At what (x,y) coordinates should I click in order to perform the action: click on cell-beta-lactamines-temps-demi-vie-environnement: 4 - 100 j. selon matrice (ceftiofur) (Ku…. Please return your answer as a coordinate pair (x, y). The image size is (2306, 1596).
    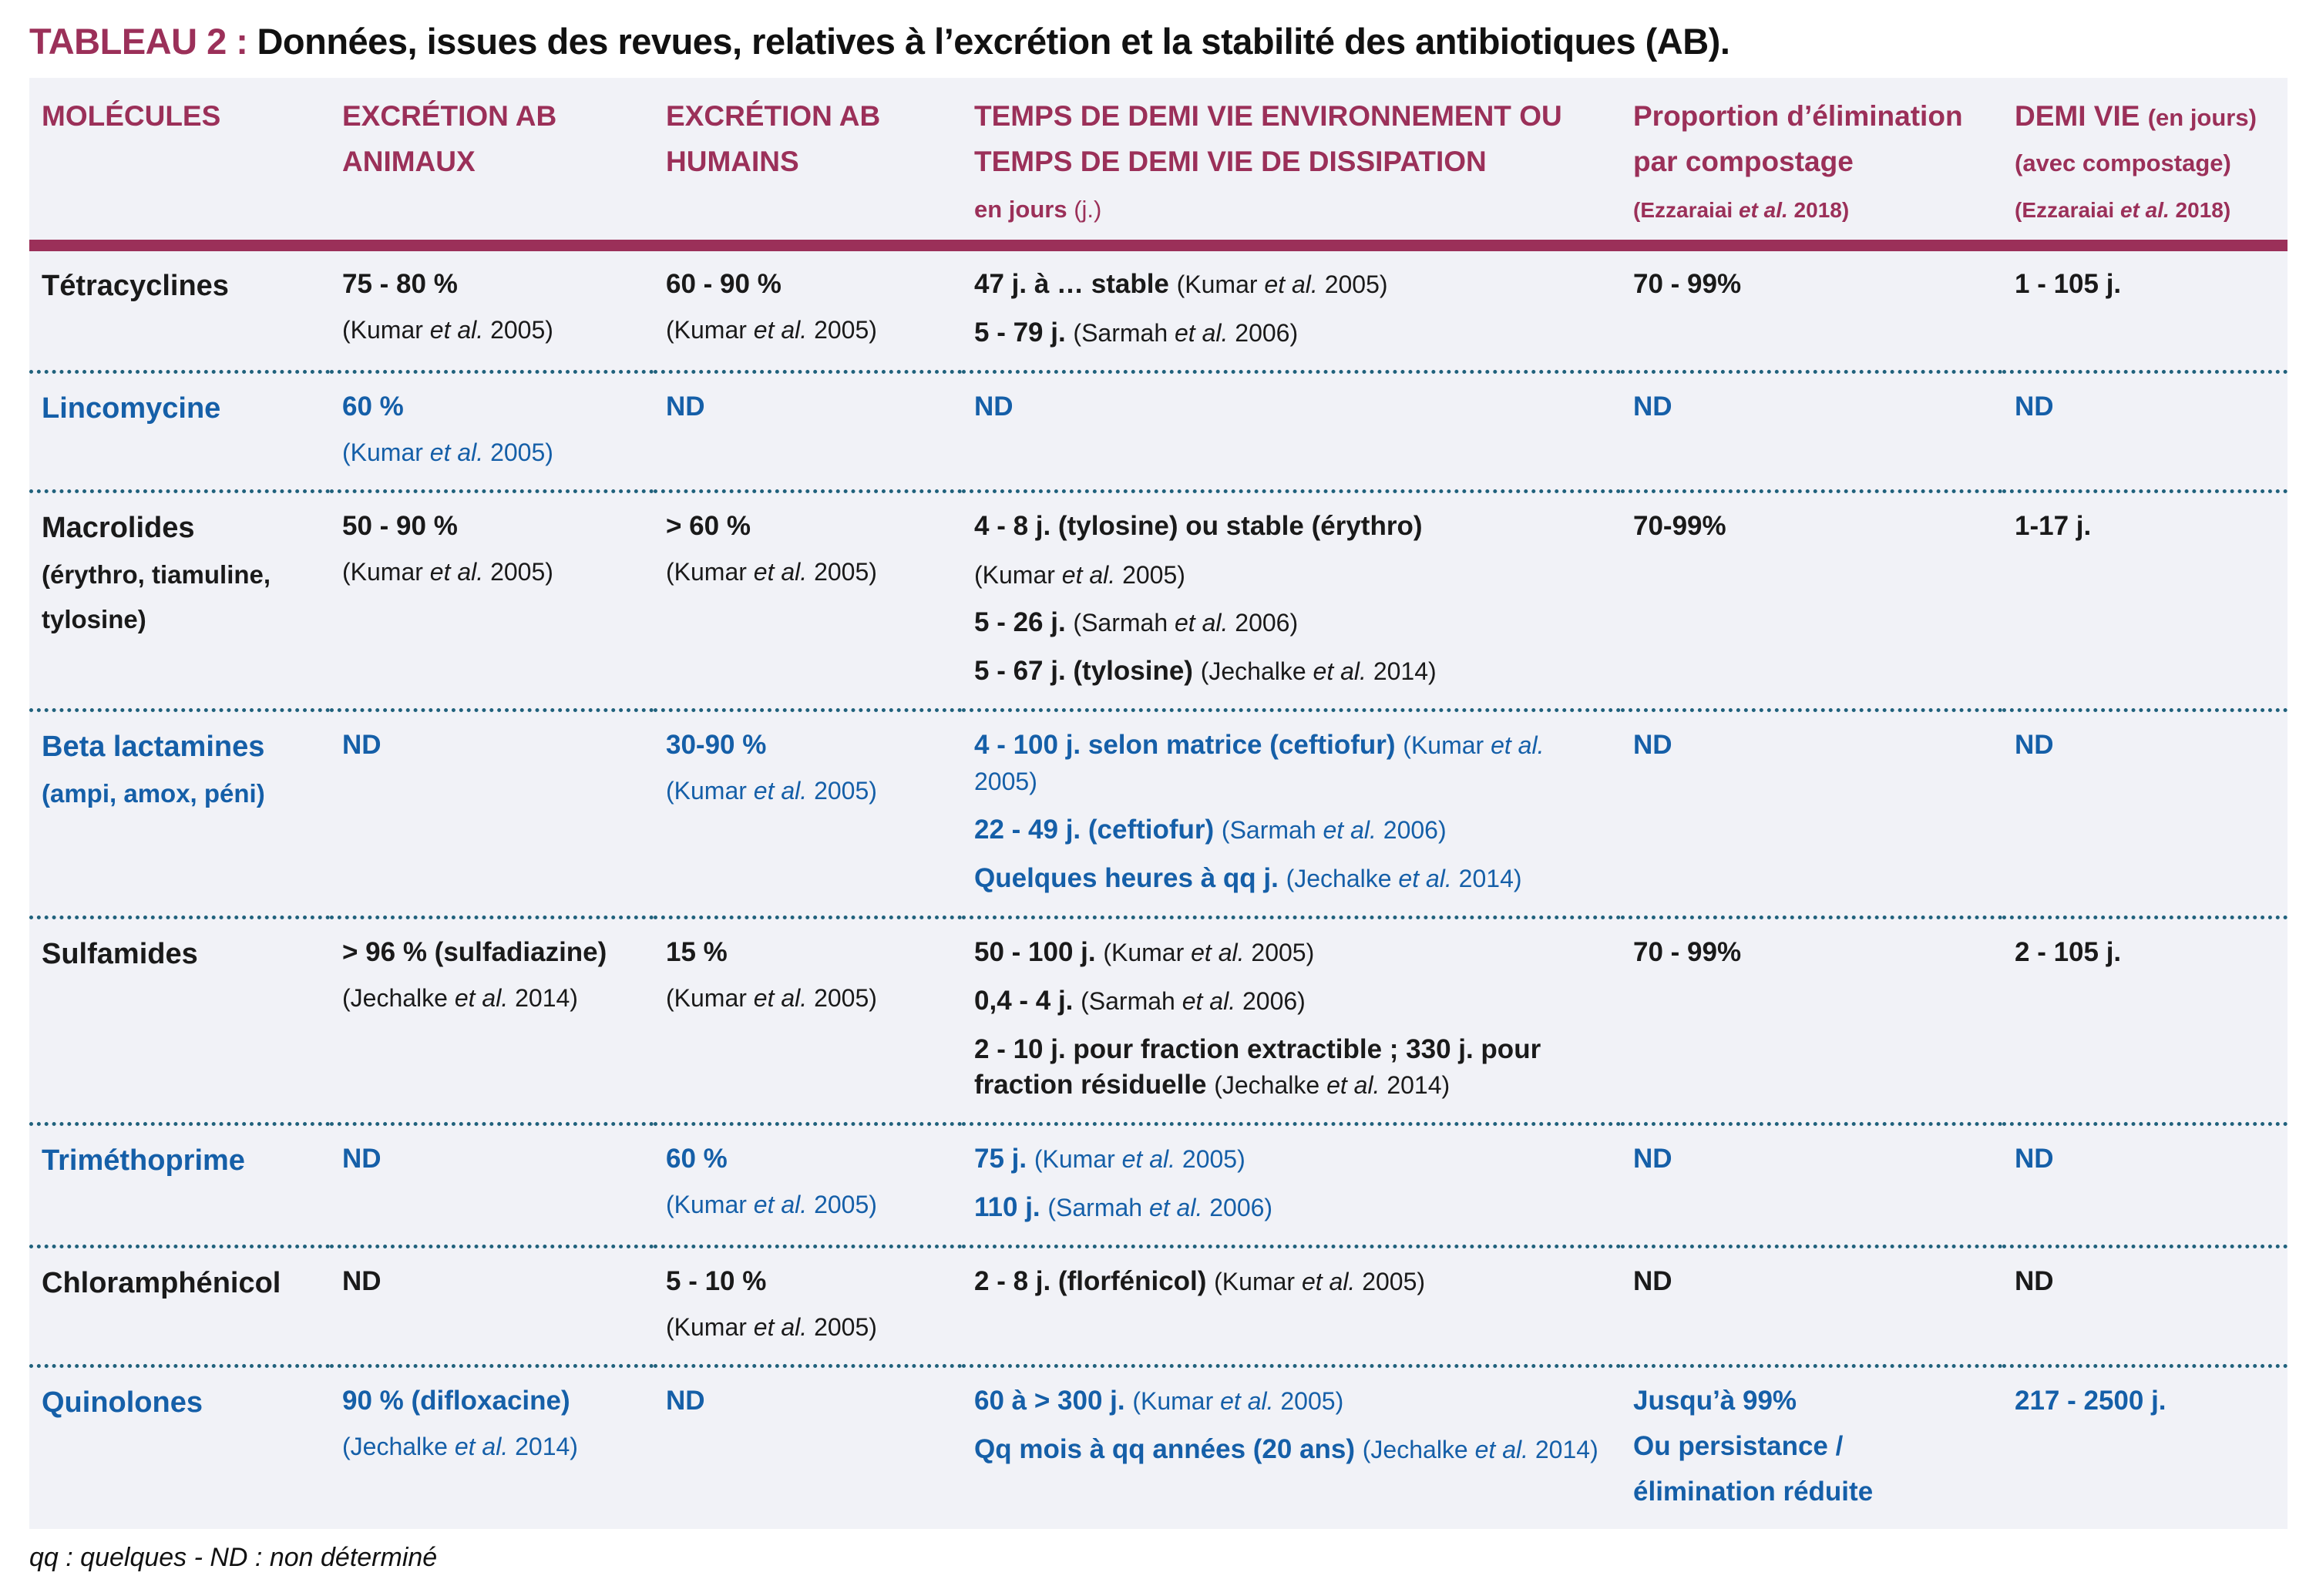
    Looking at the image, I should click on (1292, 813).